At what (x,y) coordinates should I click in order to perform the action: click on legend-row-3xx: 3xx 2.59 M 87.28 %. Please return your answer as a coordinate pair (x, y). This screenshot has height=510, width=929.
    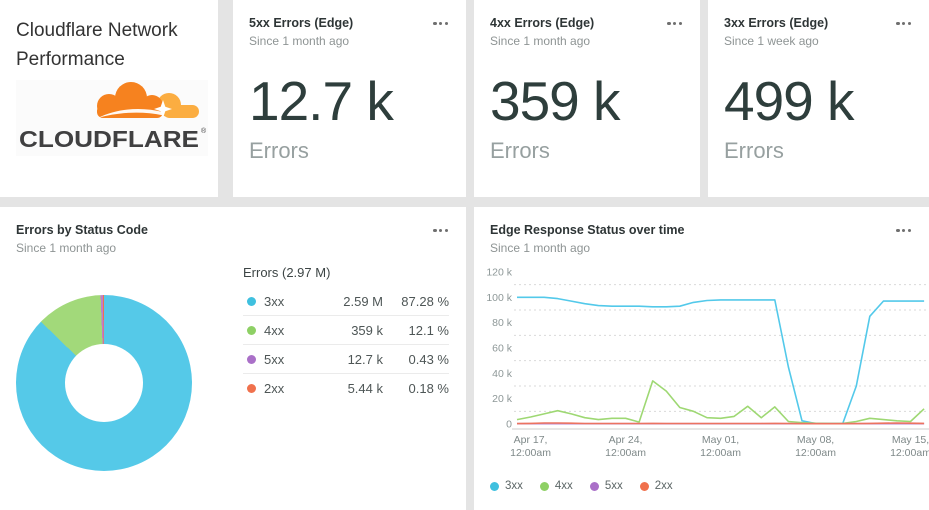
    Looking at the image, I should click on (346, 301).